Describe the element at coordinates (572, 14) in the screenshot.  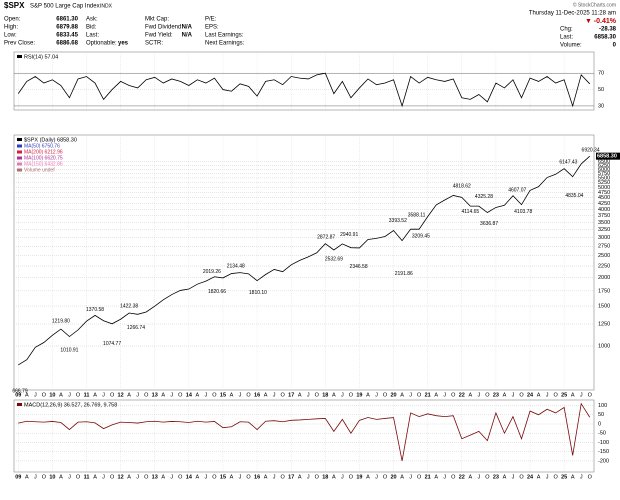
I see `timestamp: Thursday 11-Dec-2025 11:28 am` at that location.